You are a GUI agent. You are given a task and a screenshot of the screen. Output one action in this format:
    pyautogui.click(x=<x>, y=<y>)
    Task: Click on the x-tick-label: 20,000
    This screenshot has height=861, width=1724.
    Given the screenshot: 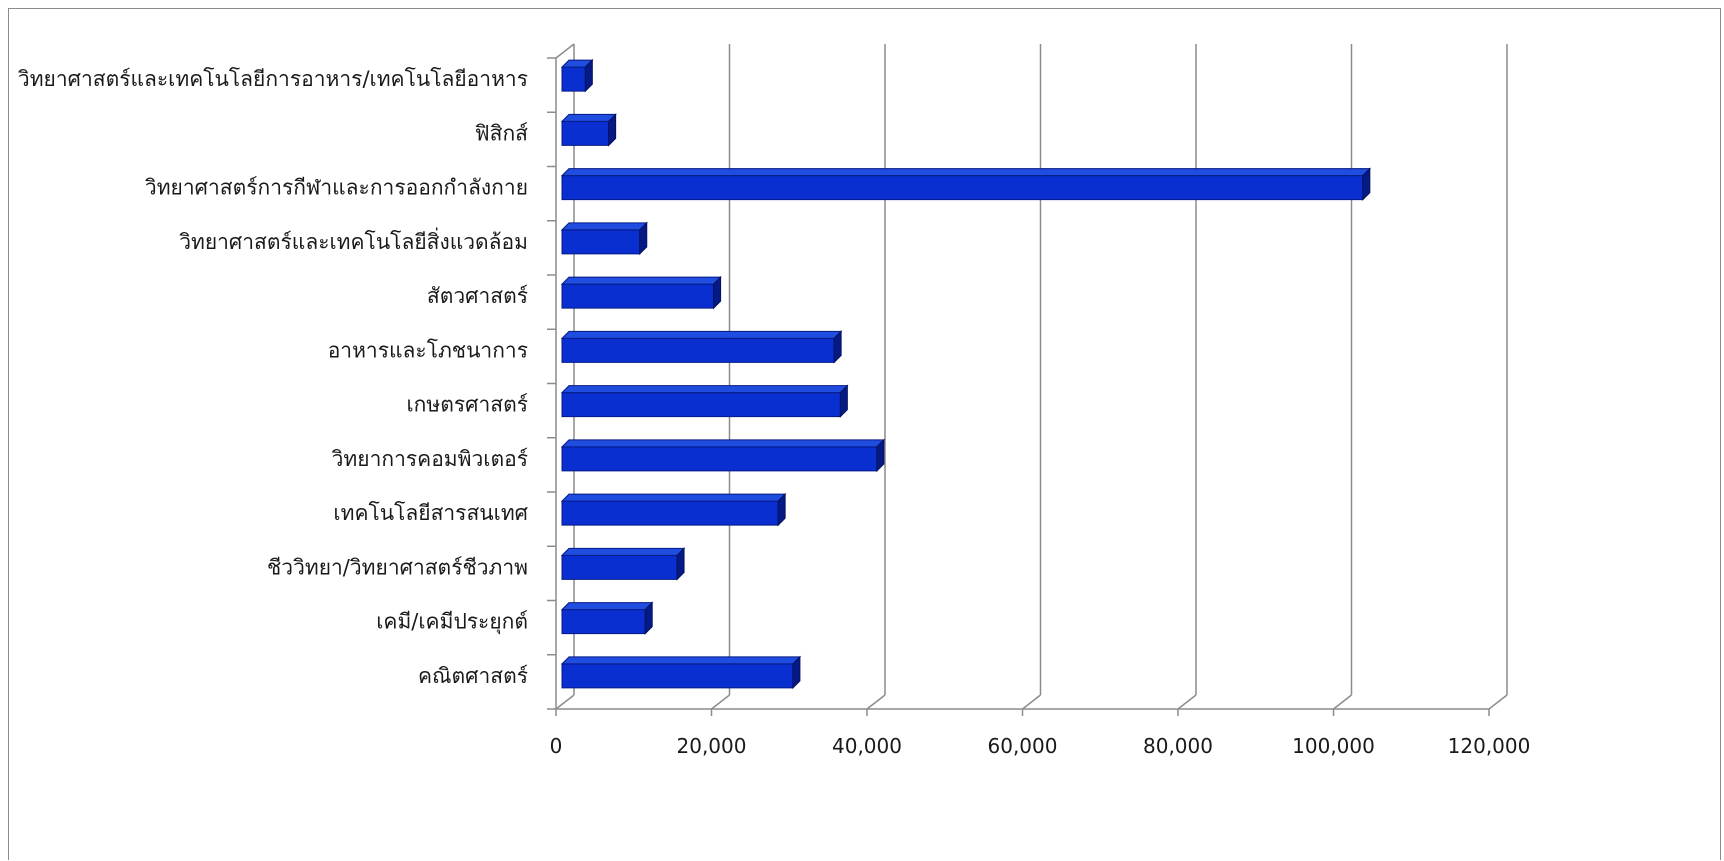 What is the action you would take?
    pyautogui.click(x=712, y=746)
    